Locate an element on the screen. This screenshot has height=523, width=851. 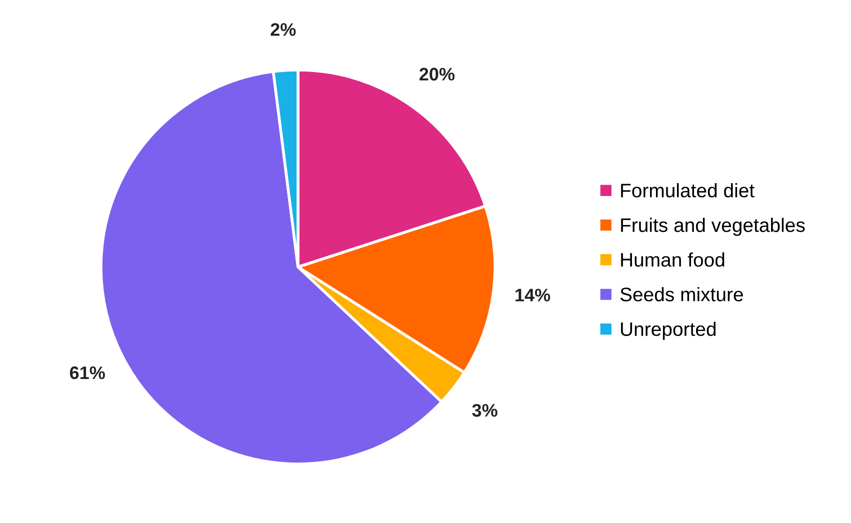
legend-label: Formulated diet is located at coordinates (687, 190).